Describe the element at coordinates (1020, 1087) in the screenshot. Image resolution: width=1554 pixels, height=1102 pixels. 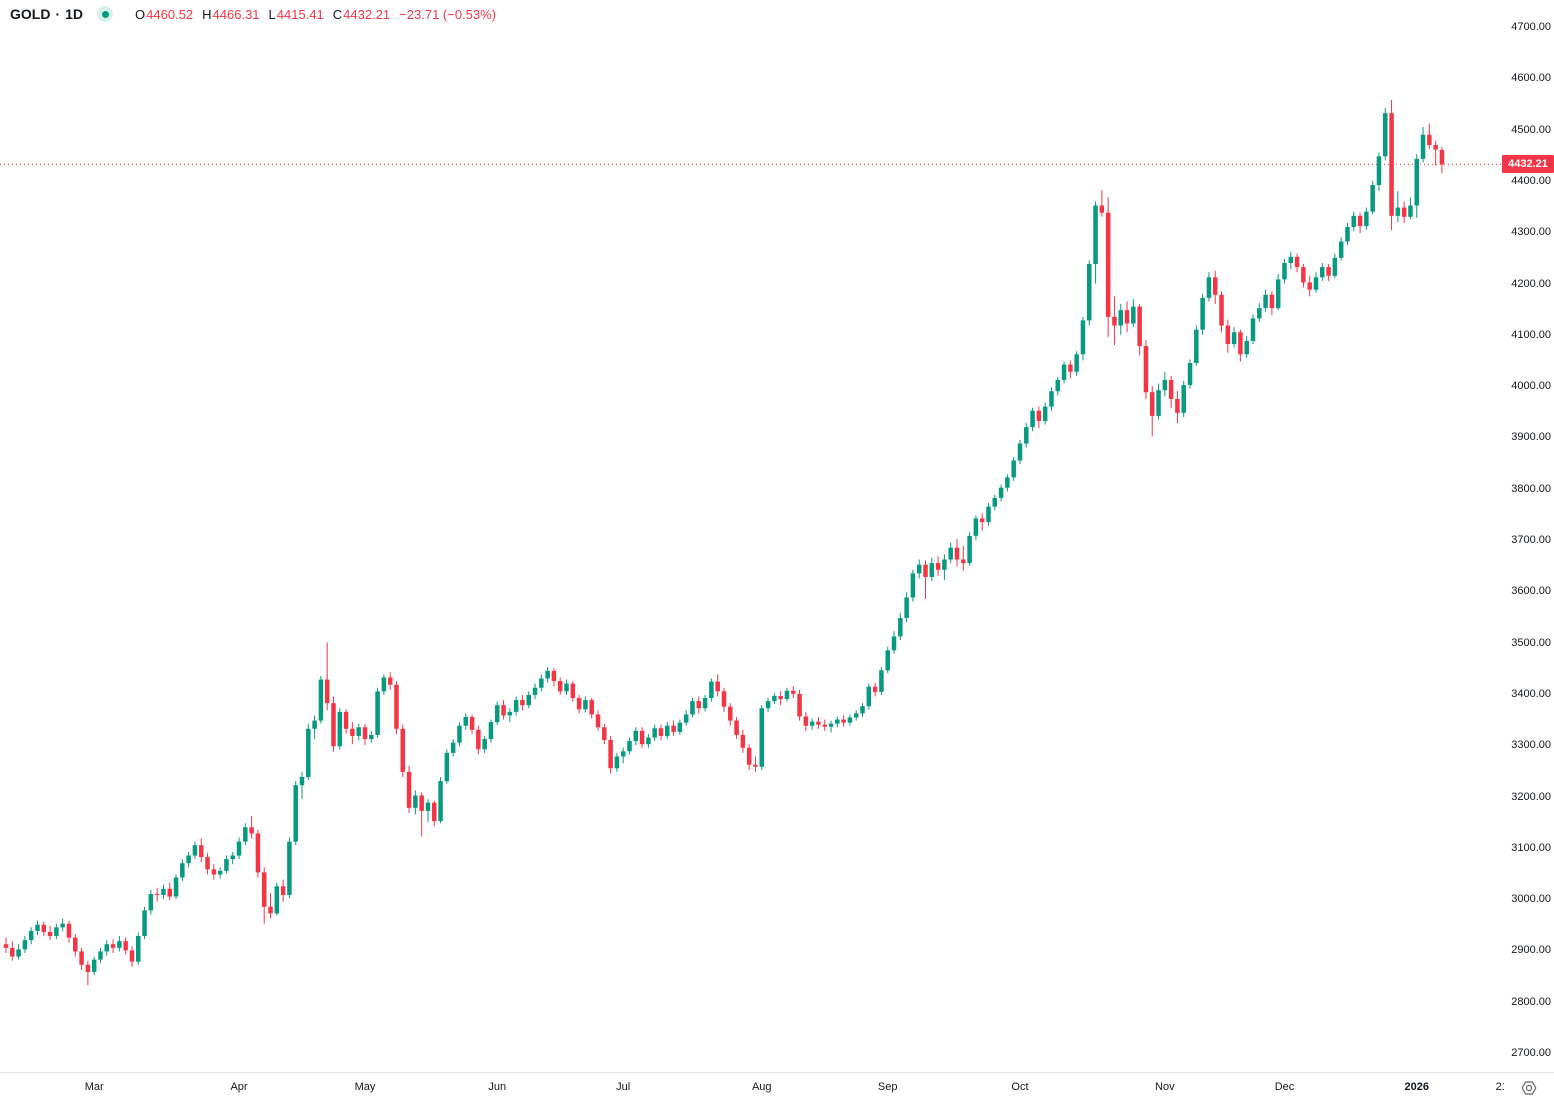
I see `time-axis-label: Oct` at that location.